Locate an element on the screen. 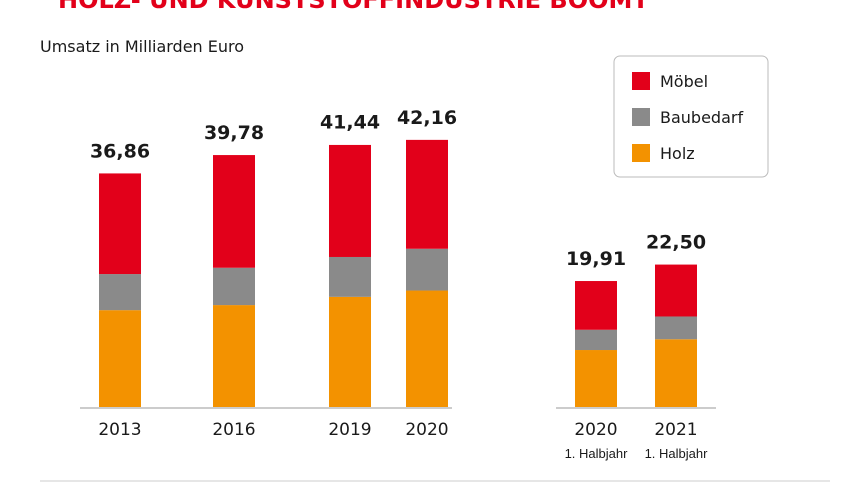 This screenshot has width=865, height=487. total-label: 22,50 is located at coordinates (676, 243).